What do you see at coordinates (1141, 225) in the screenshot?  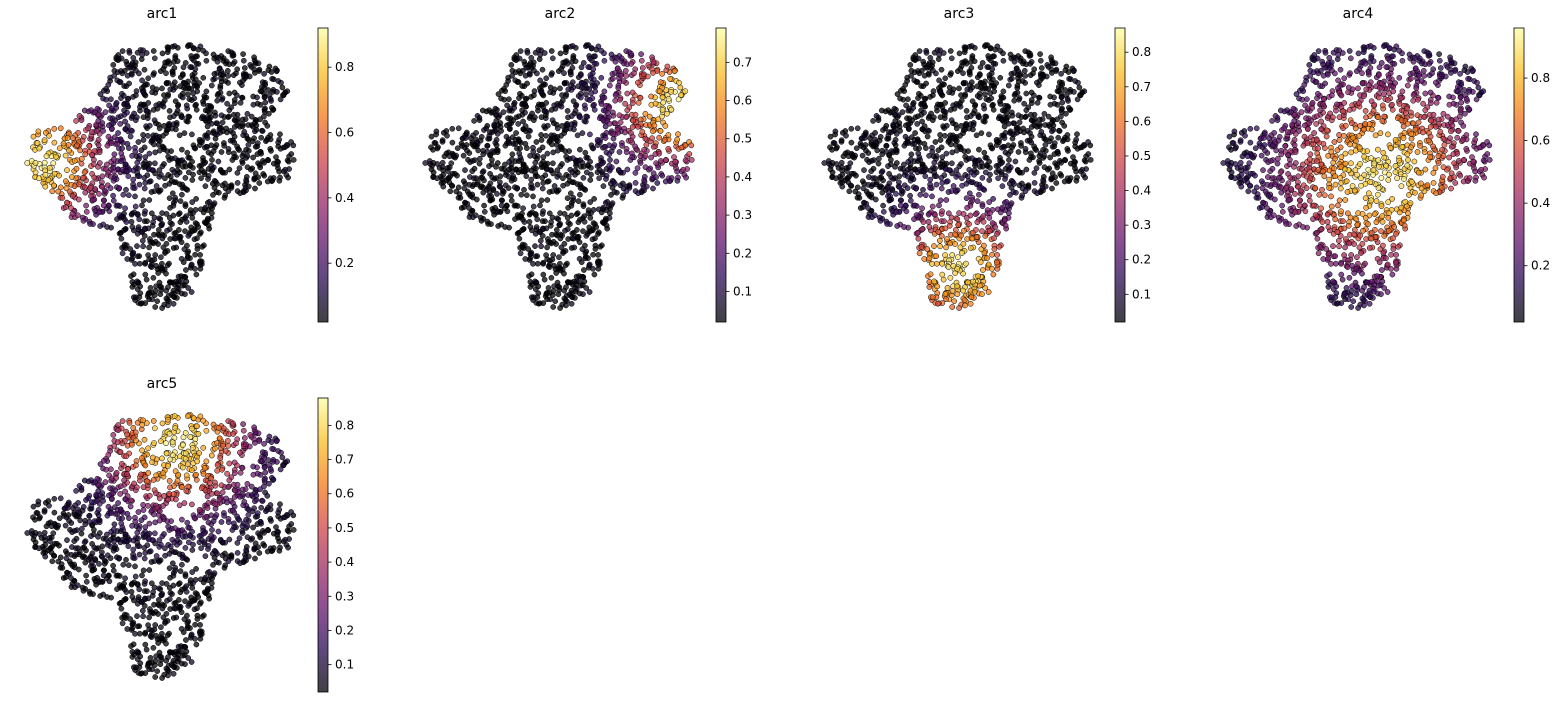 I see `colorbar-tick-label: 0.3` at bounding box center [1141, 225].